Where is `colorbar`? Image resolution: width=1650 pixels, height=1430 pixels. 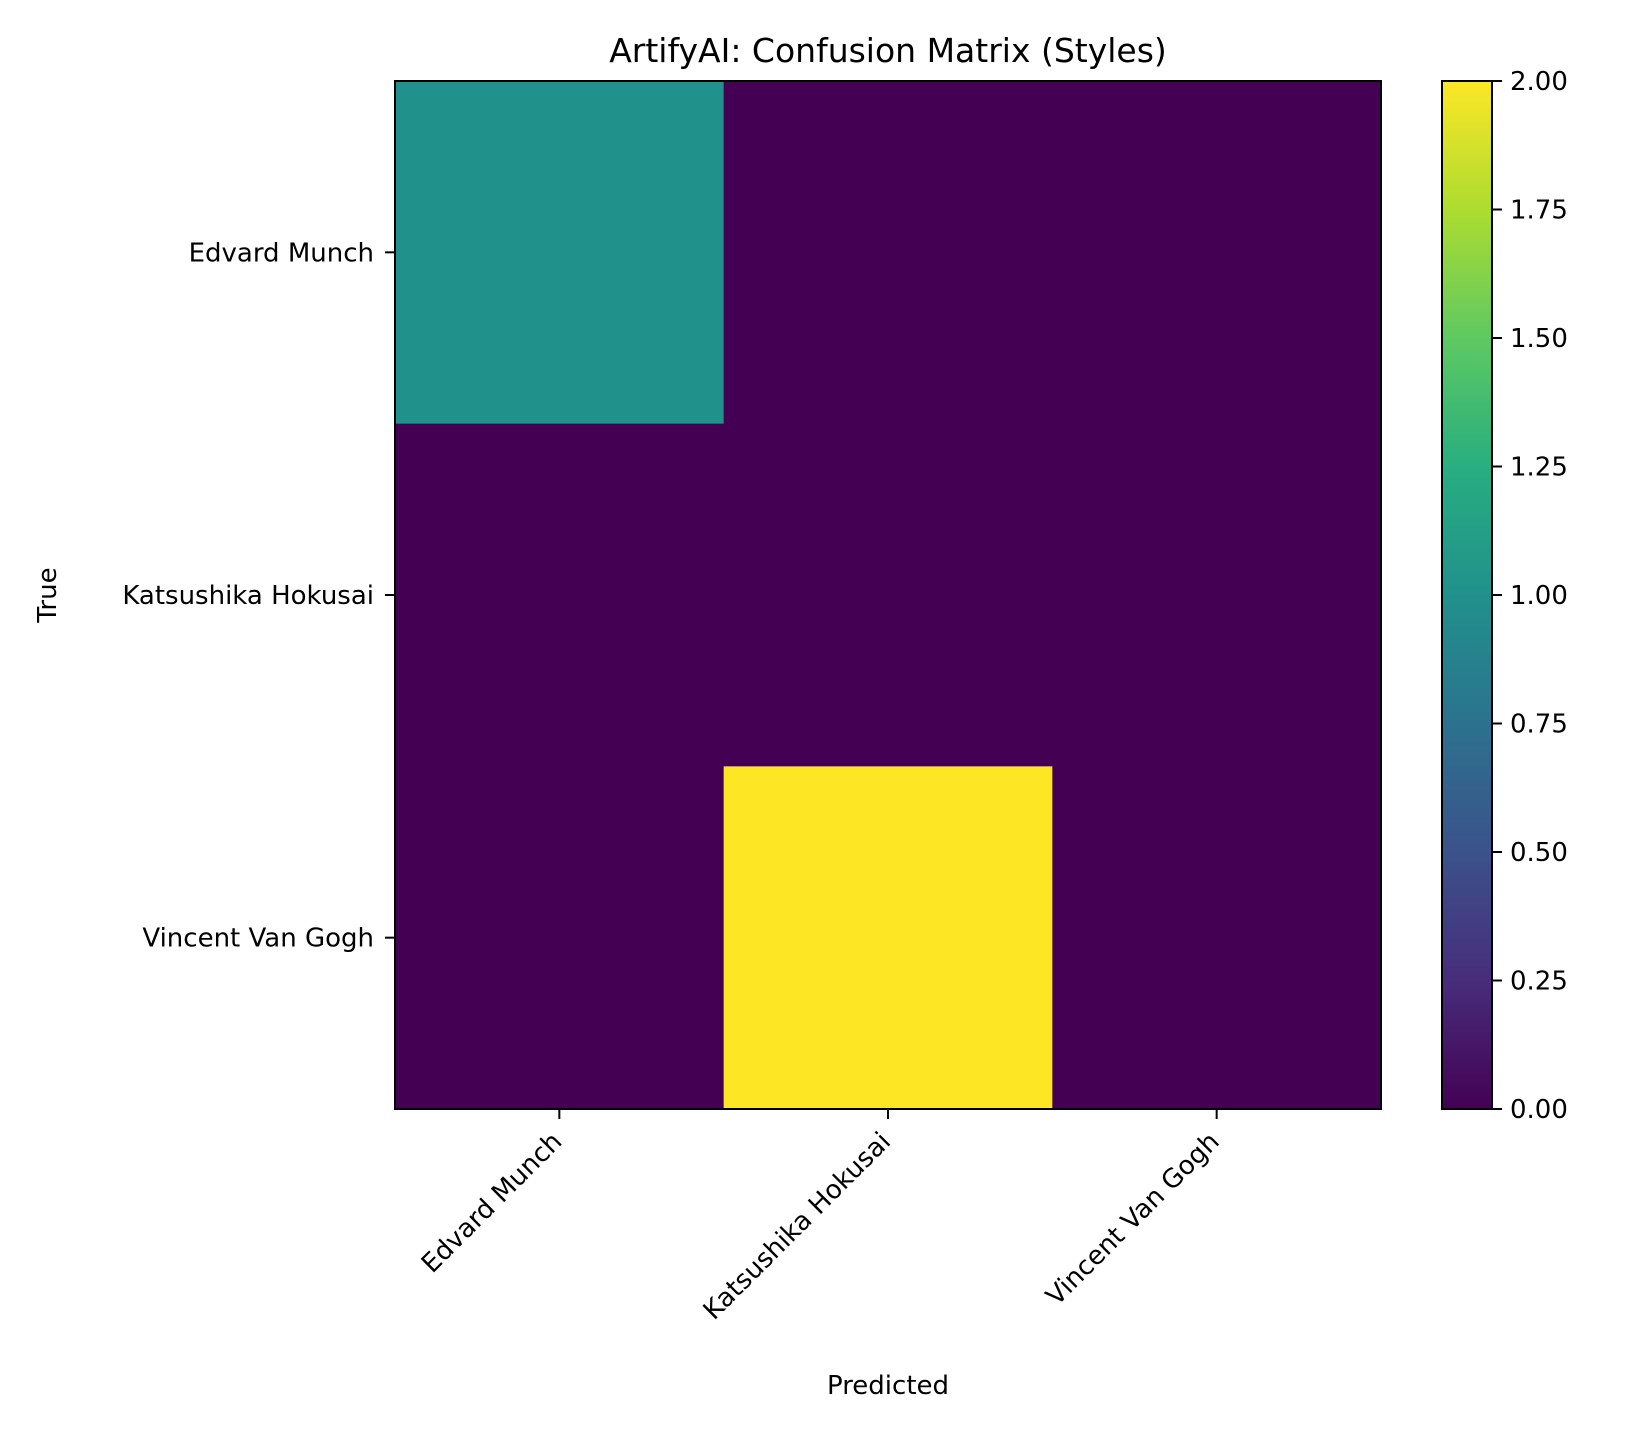 colorbar is located at coordinates (1467, 595).